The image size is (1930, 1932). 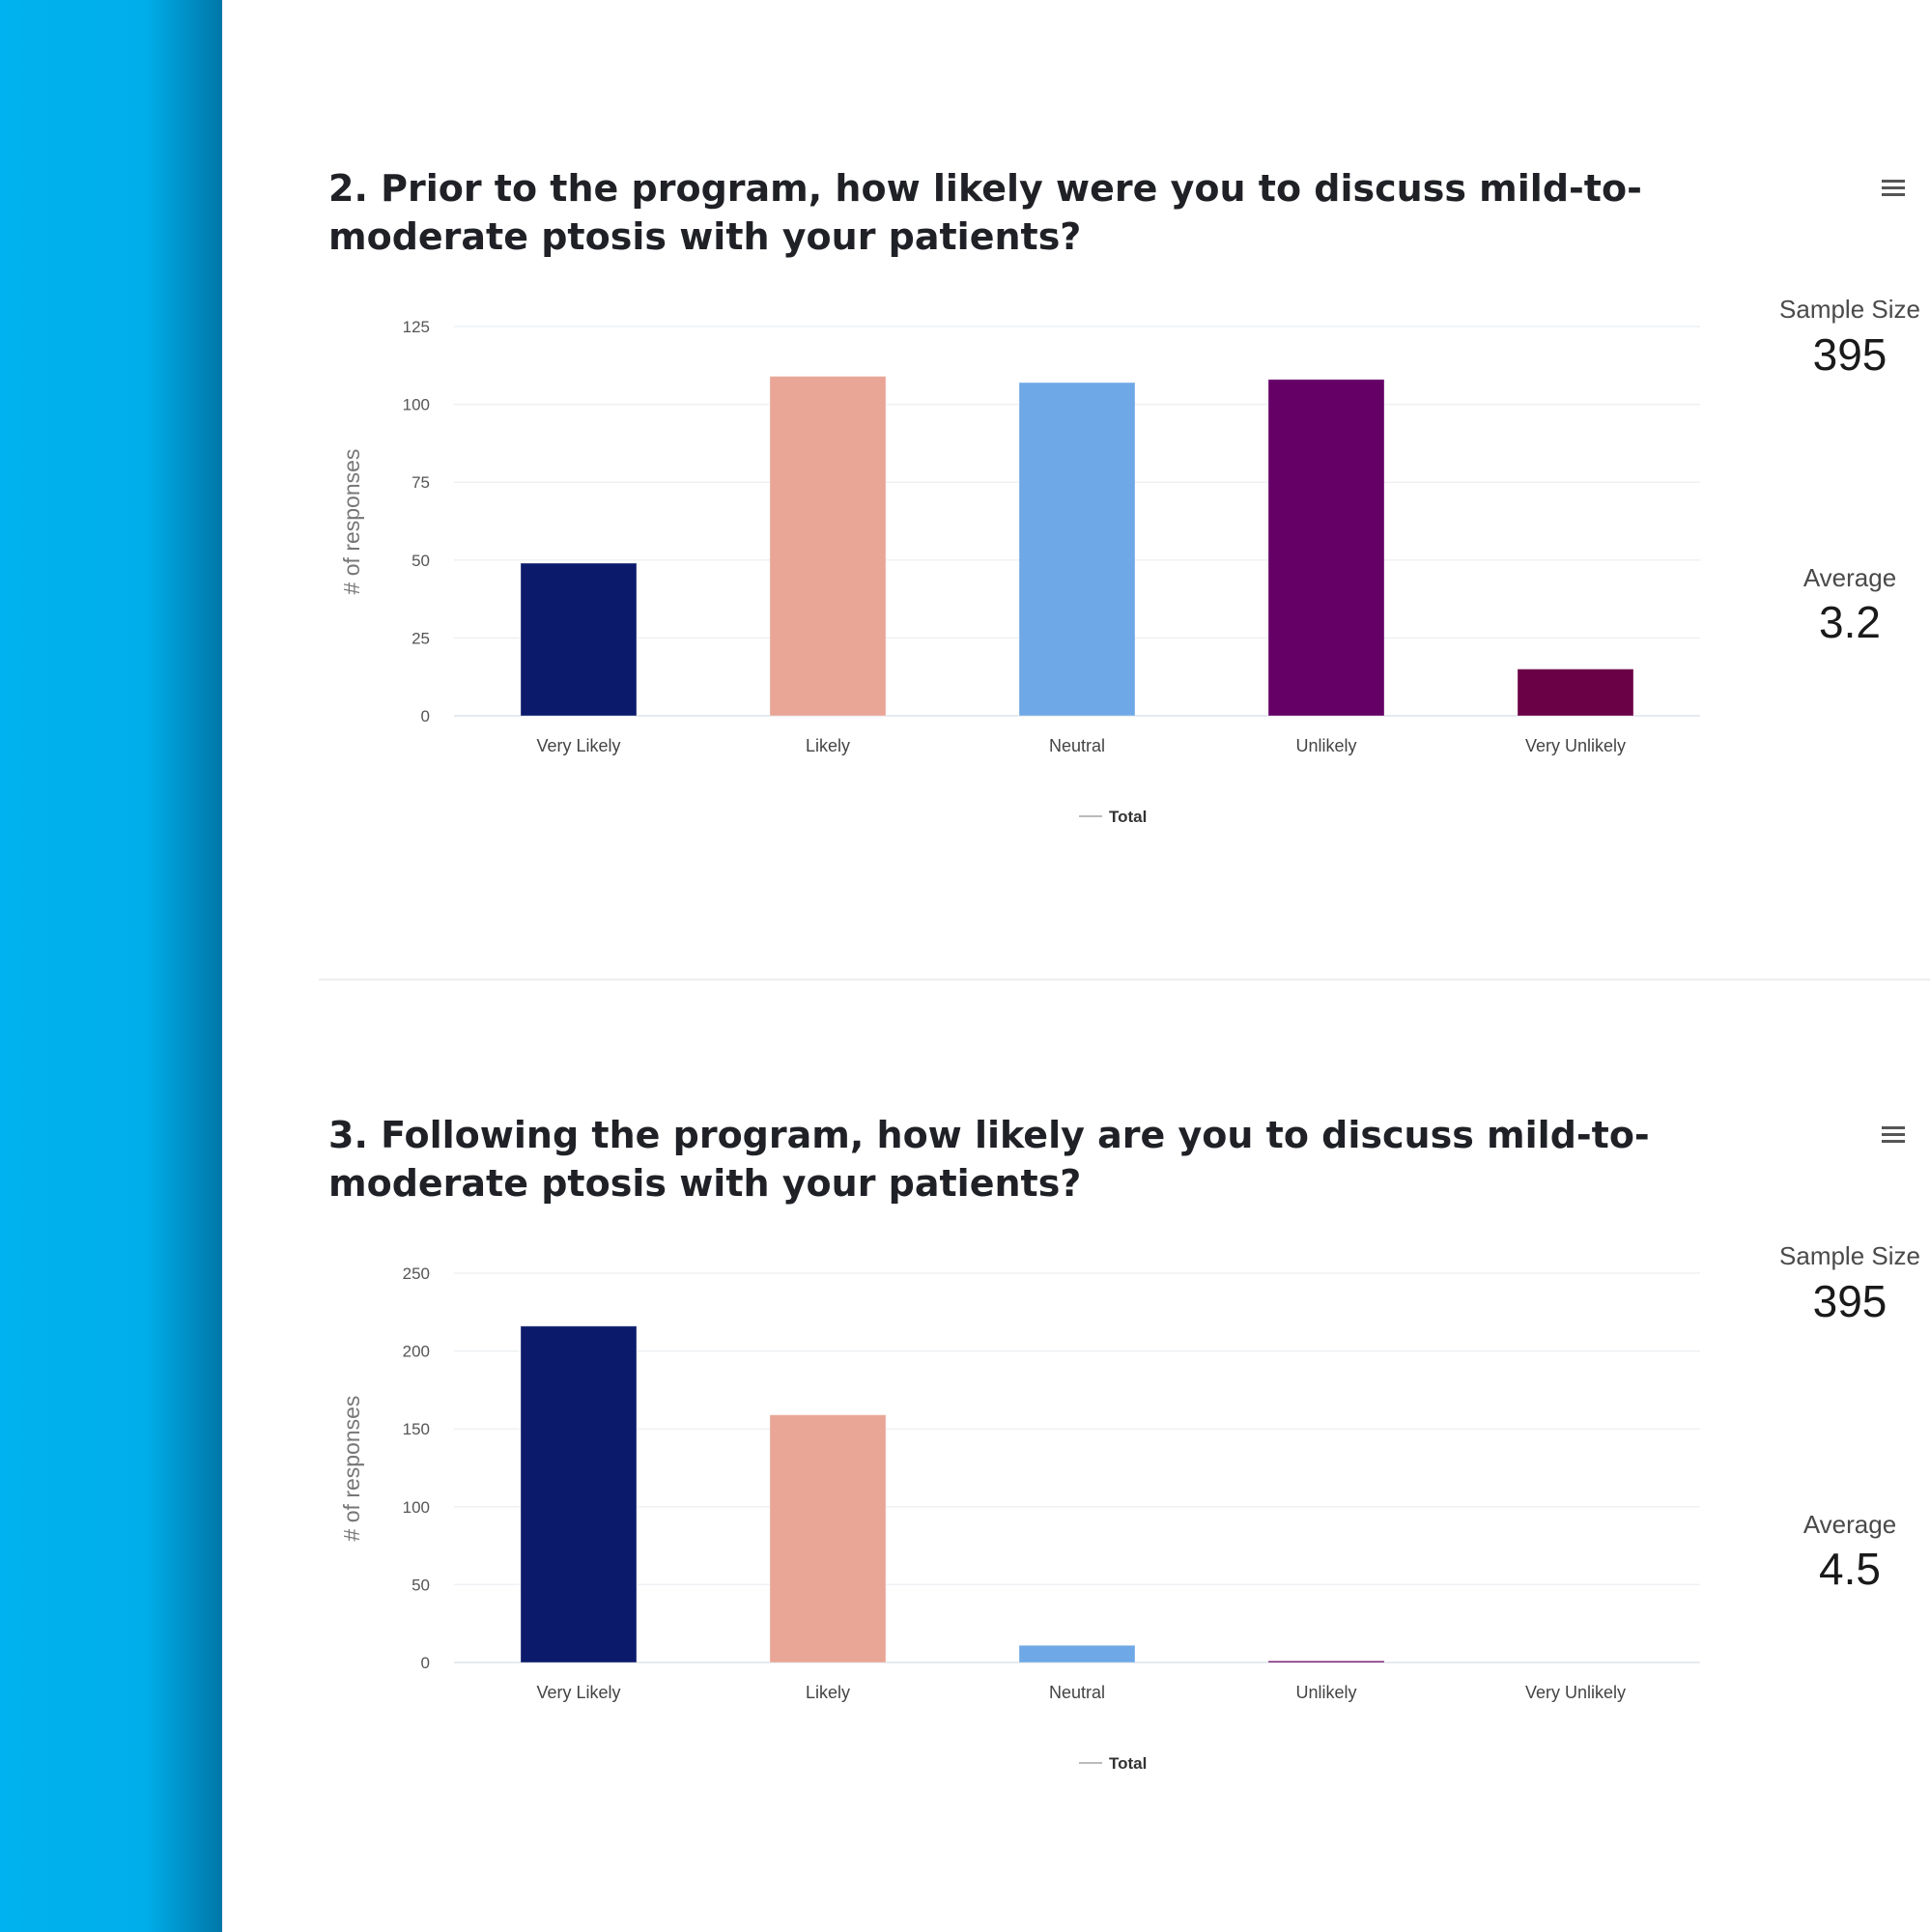 I want to click on y-tick-label: 25, so click(x=421, y=638).